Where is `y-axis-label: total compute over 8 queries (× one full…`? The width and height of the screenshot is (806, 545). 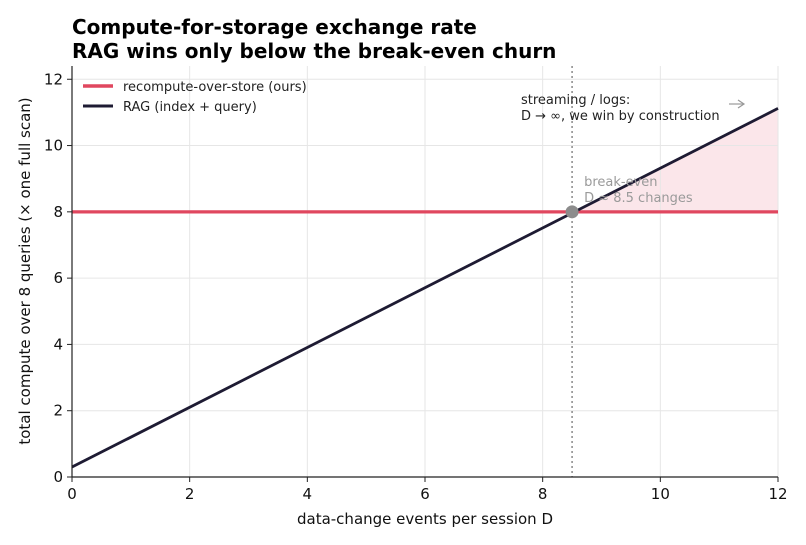 y-axis-label: total compute over 8 queries (× one full… is located at coordinates (25, 270).